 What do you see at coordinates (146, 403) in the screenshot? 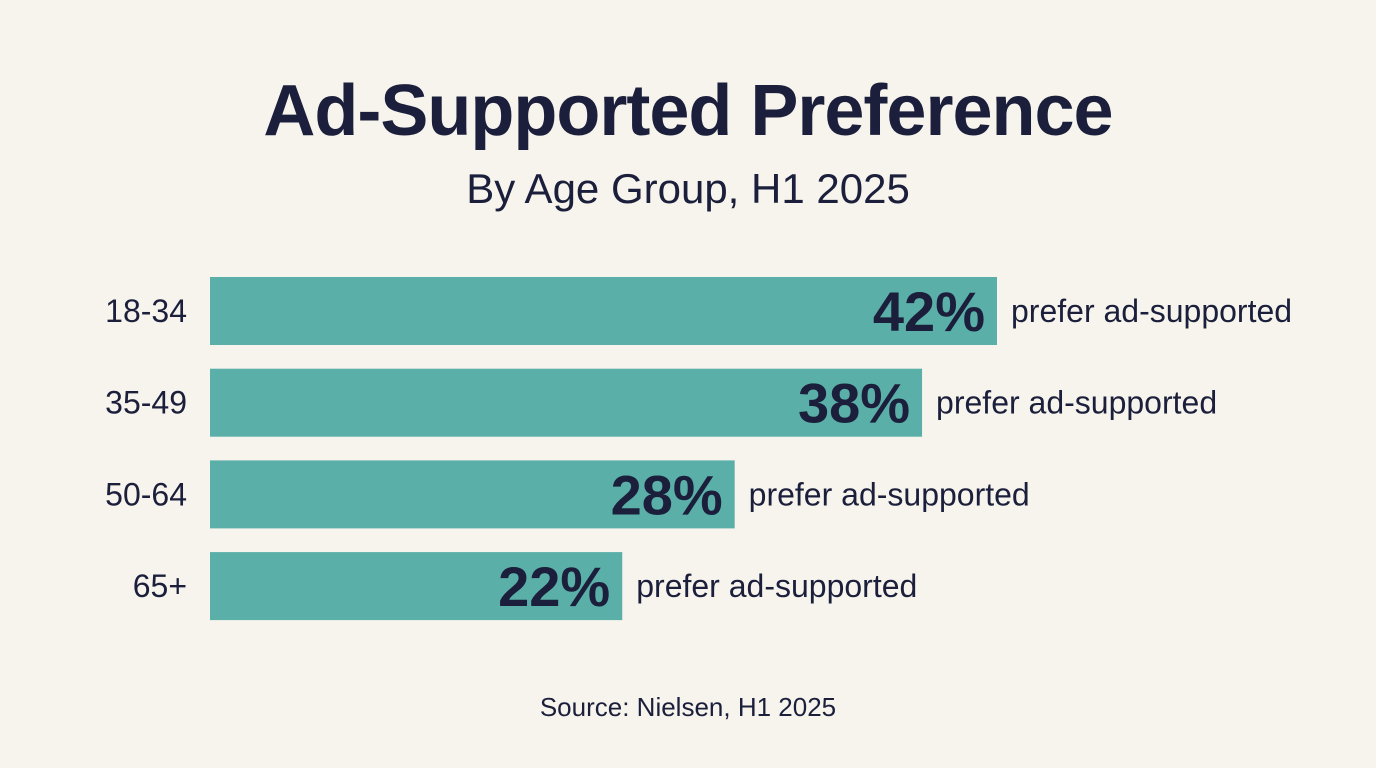
I see `category-label: 35-49` at bounding box center [146, 403].